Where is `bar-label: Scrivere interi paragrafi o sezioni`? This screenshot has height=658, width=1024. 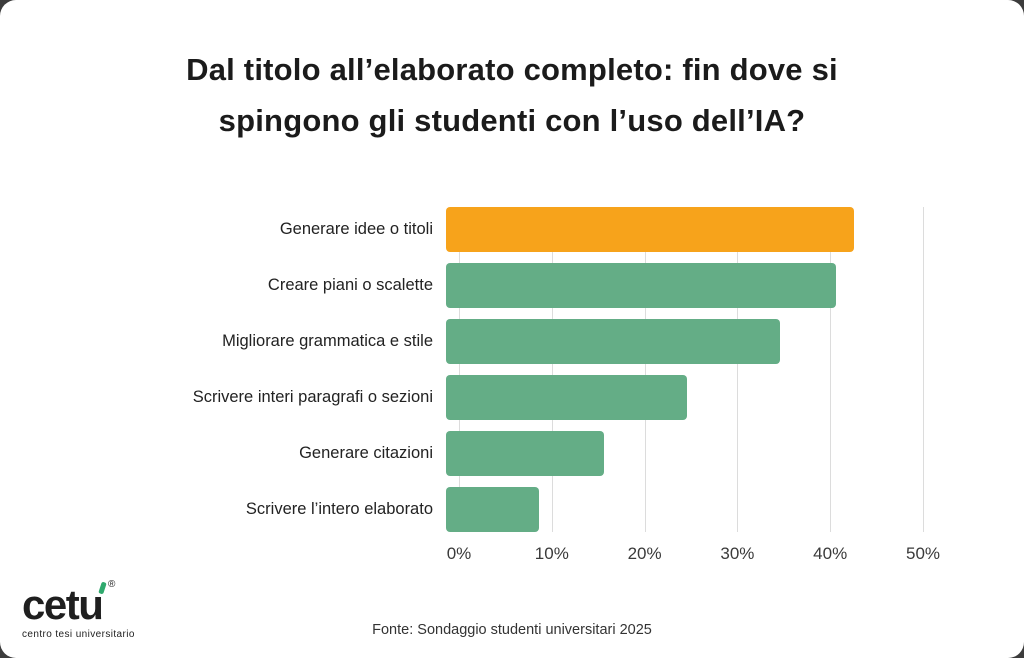 bar-label: Scrivere interi paragrafi o sezioni is located at coordinates (312, 397).